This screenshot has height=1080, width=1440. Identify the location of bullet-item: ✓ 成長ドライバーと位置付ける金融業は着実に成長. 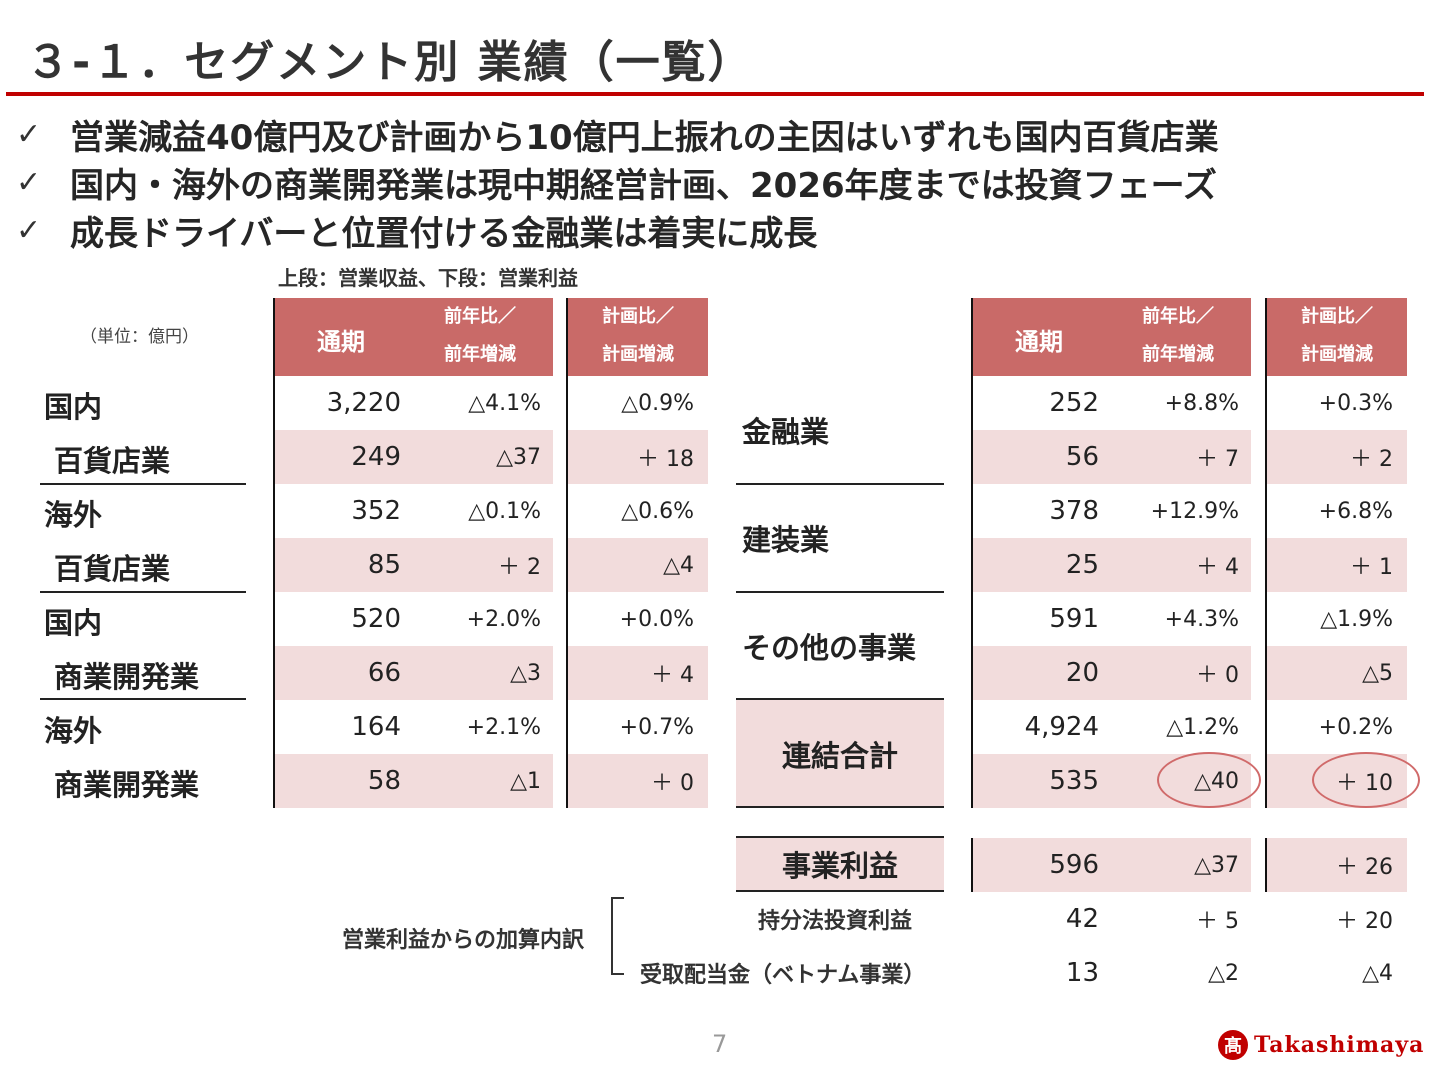
(617, 230).